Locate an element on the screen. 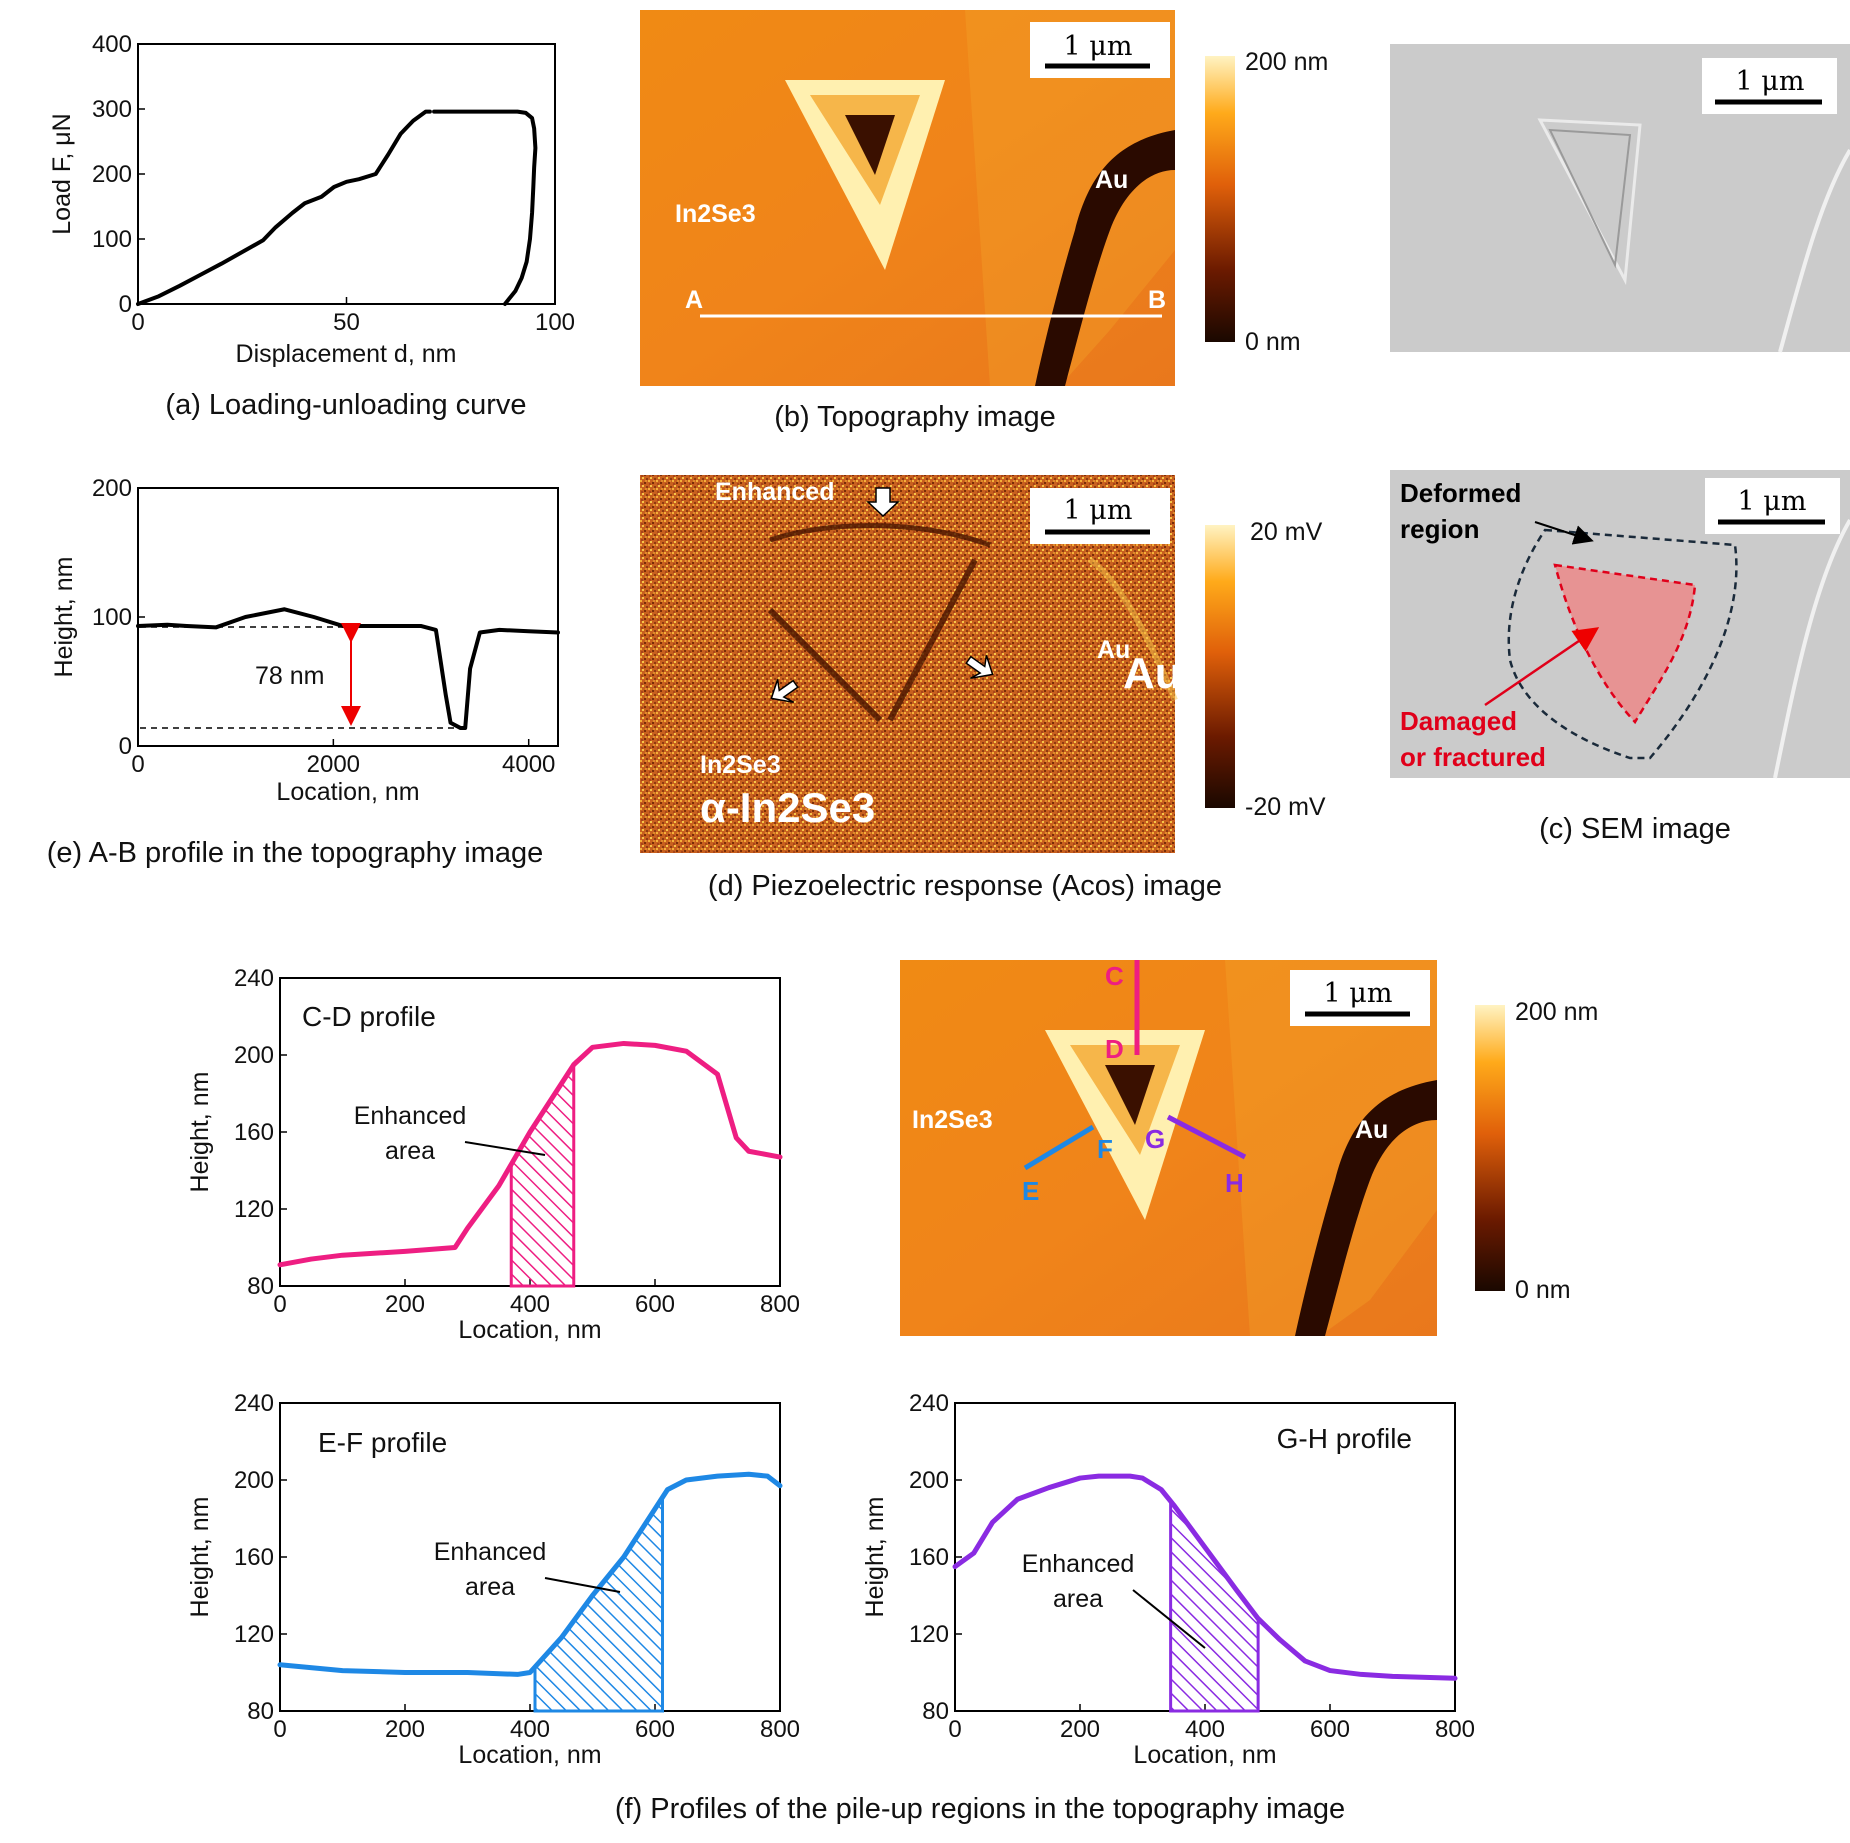 The height and width of the screenshot is (1843, 1850). panel-d-alpha-in2se3: α-In2Se3 is located at coordinates (787, 807).